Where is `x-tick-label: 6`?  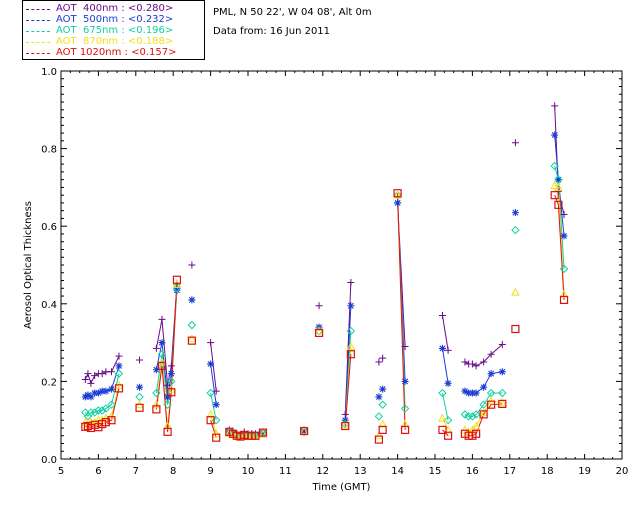
x-tick-label: 6 is located at coordinates (98, 471).